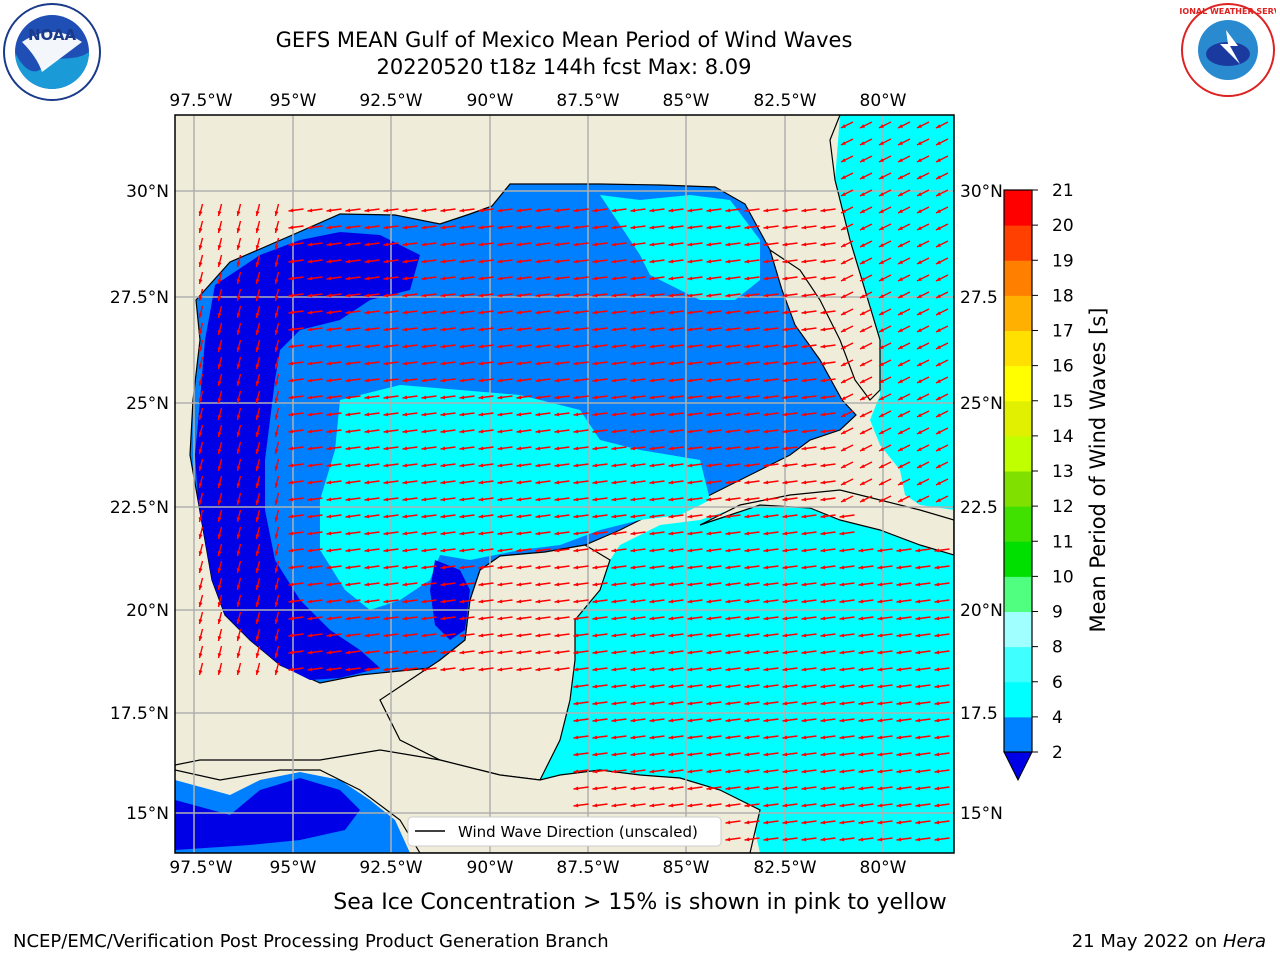 Image resolution: width=1280 pixels, height=960 pixels. What do you see at coordinates (1063, 332) in the screenshot?
I see `colorbar-tick-label: 17` at bounding box center [1063, 332].